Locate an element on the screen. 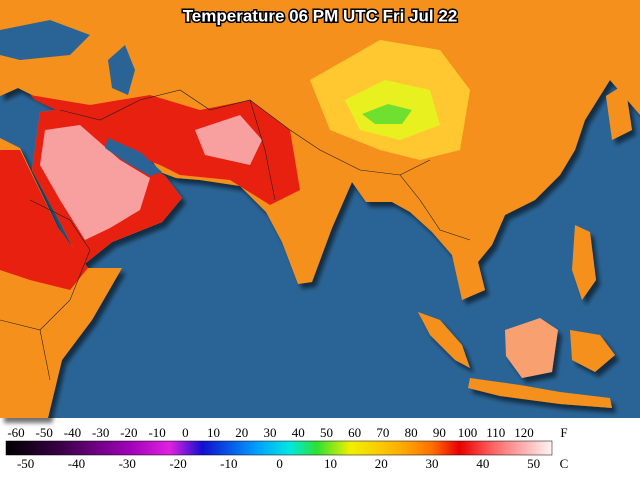 This screenshot has width=640, height=480. f-tick-label: 90 is located at coordinates (439, 432).